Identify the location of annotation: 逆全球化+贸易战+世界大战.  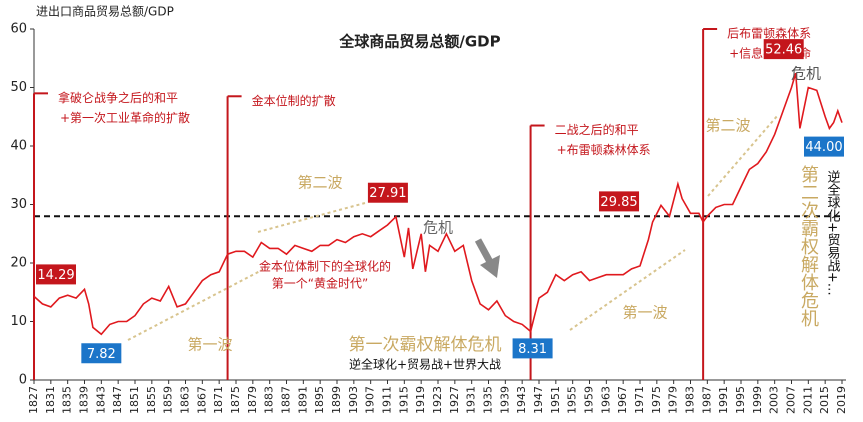
(425, 364).